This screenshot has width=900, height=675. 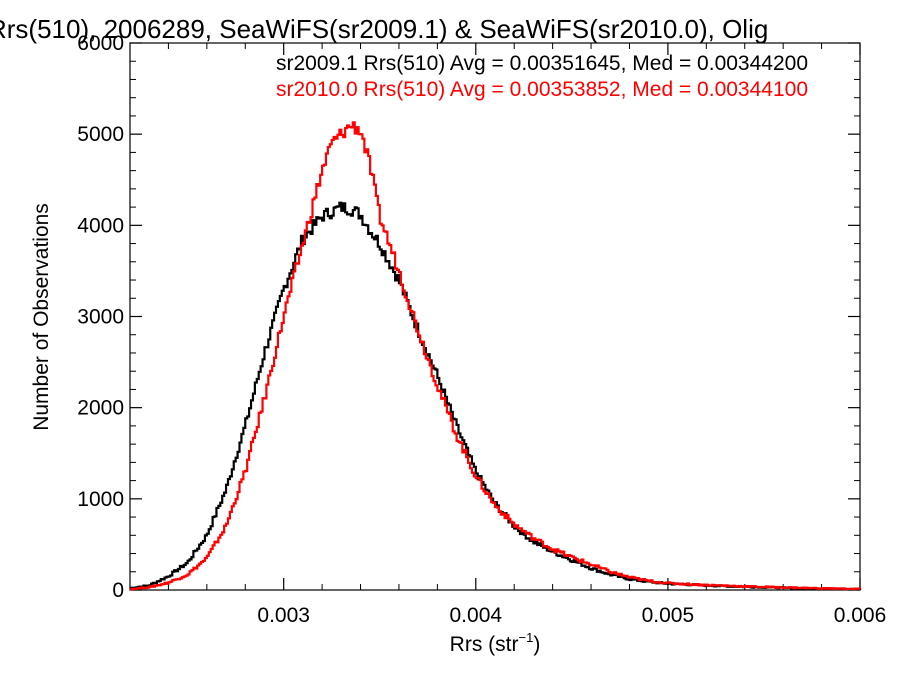 What do you see at coordinates (476, 615) in the screenshot?
I see `x-tick-label: 0.004` at bounding box center [476, 615].